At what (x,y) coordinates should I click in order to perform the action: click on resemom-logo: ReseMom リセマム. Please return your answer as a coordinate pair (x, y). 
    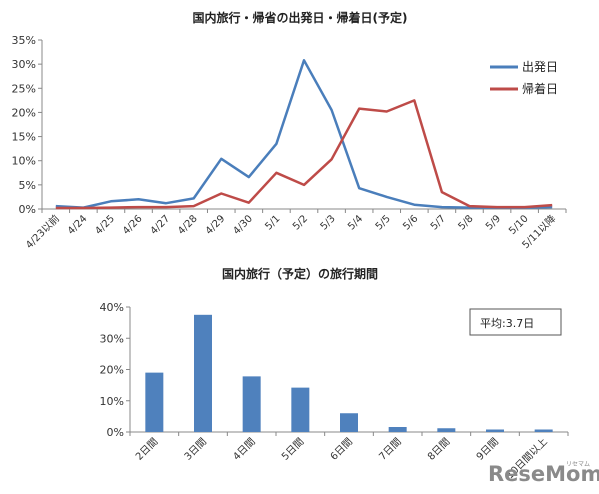
    Looking at the image, I should click on (543, 473).